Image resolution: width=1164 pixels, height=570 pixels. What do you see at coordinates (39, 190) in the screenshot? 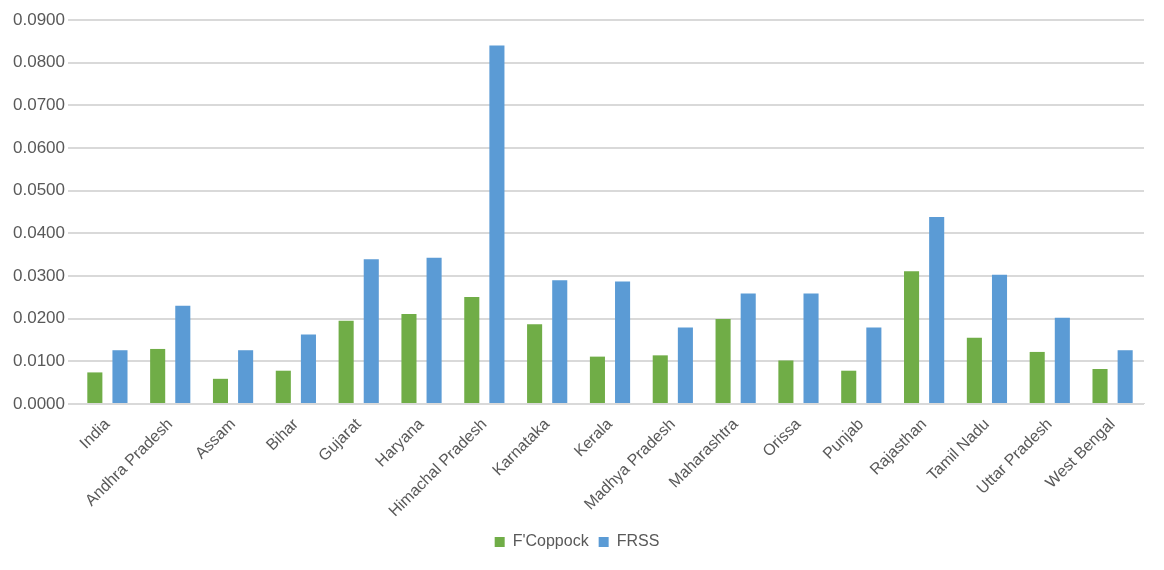
I see `y-tick-label: 0.0500` at bounding box center [39, 190].